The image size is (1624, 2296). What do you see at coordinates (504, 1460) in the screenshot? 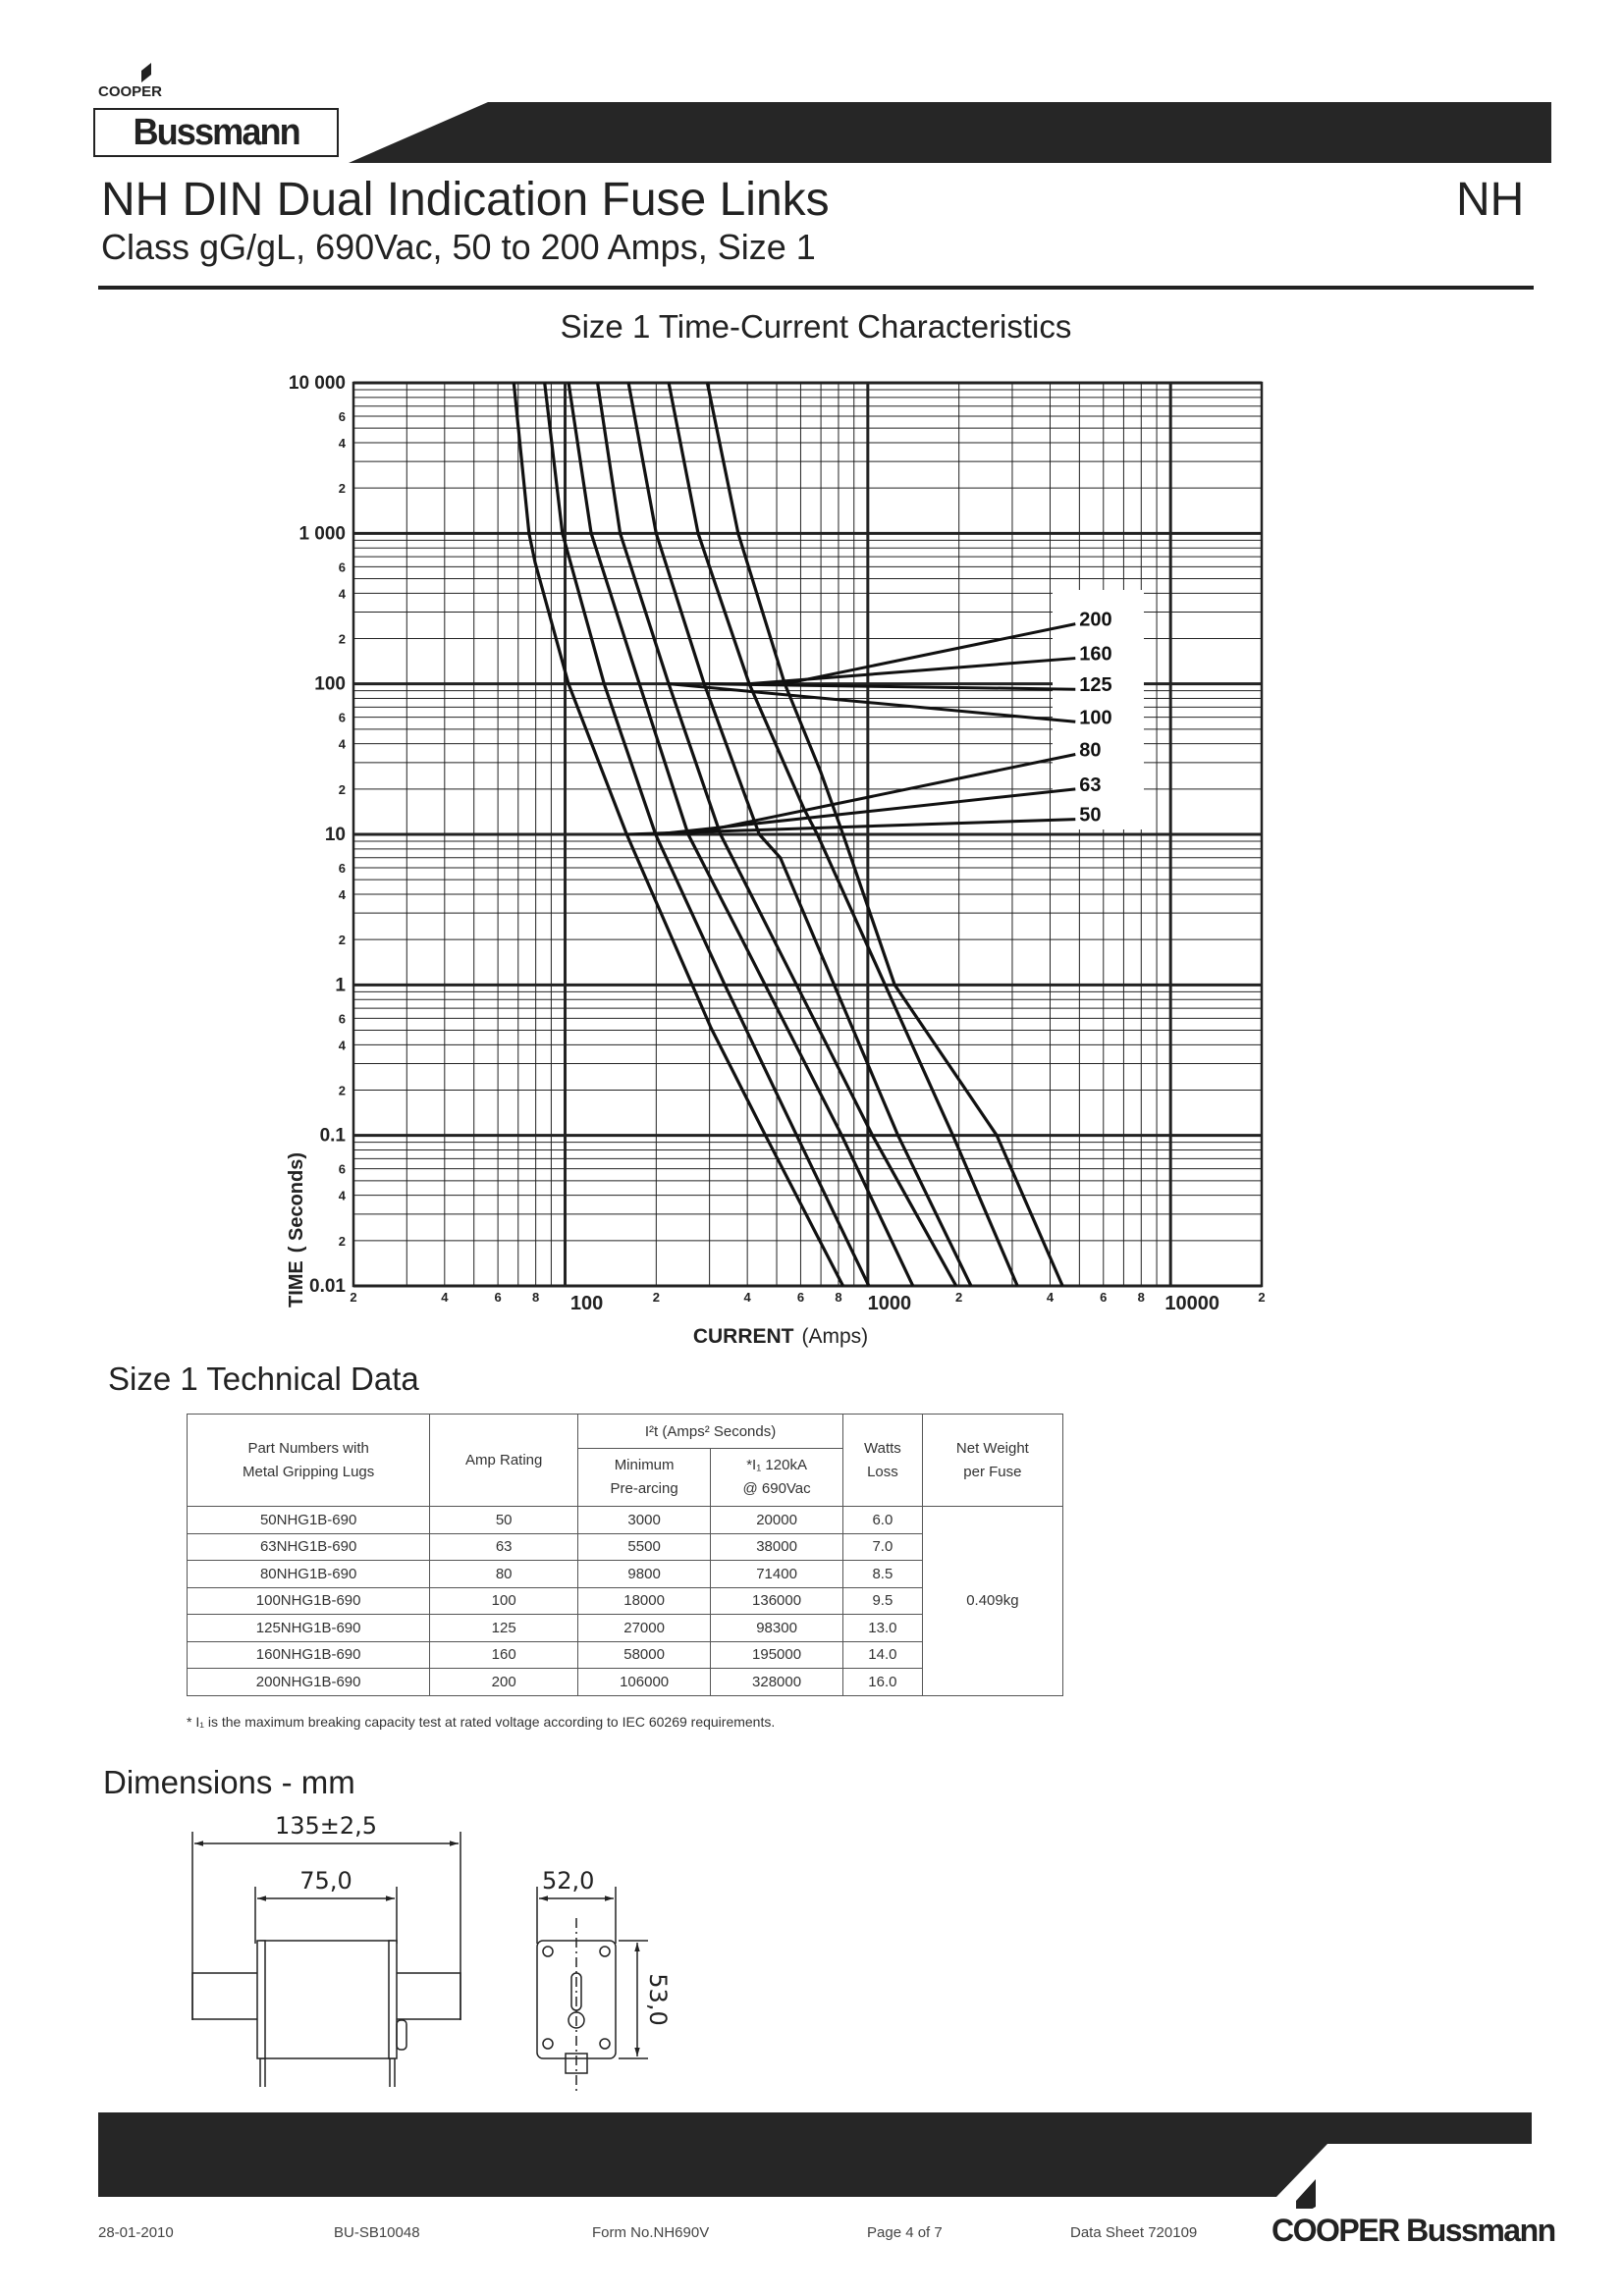
I see `col-amp-rating: Amp Rating` at bounding box center [504, 1460].